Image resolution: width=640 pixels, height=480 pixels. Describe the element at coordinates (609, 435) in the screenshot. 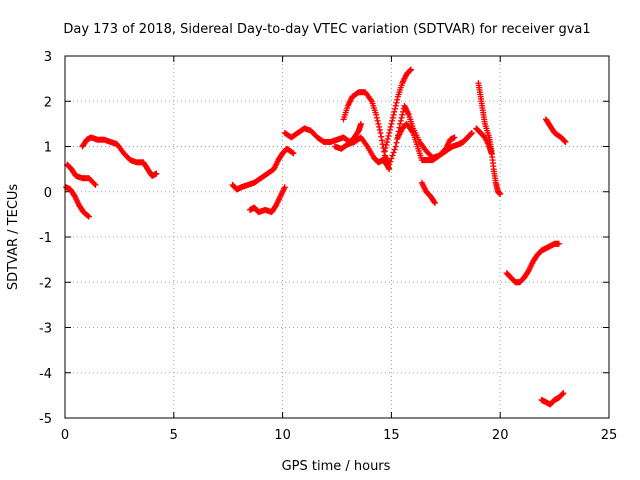

I see `x-tick-label: 25` at that location.